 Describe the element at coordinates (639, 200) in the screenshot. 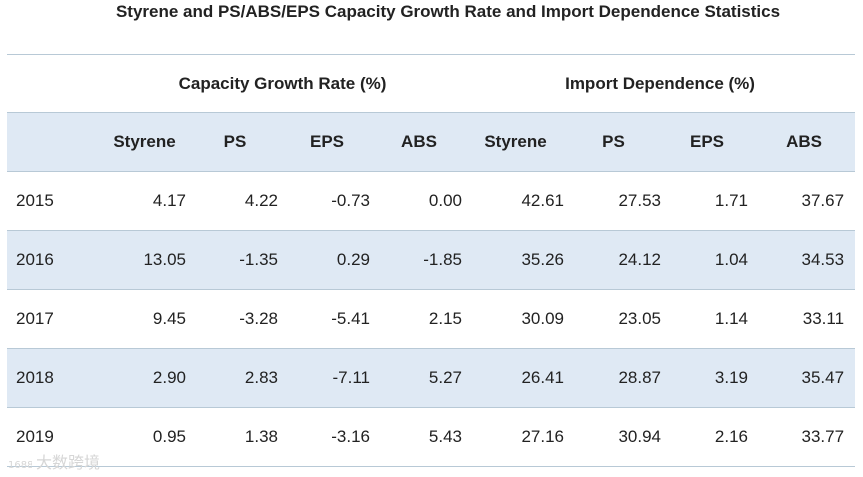

I see `value-cell: 27.53` at that location.